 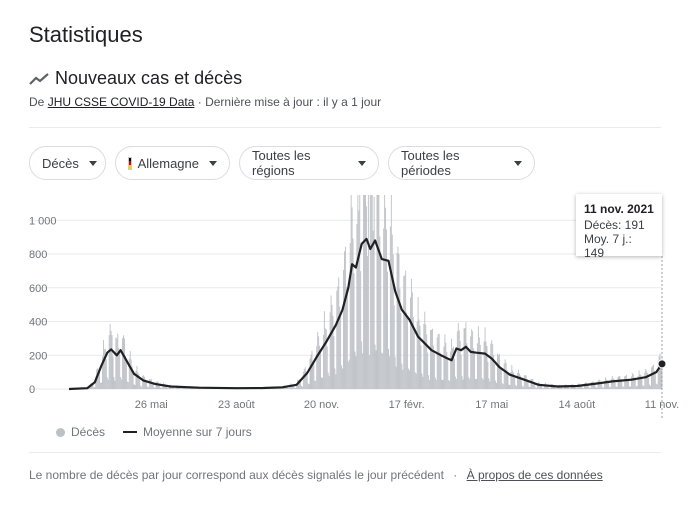 What do you see at coordinates (608, 246) in the screenshot?
I see `tooltip-average: Moy. 7 j.: 149` at bounding box center [608, 246].